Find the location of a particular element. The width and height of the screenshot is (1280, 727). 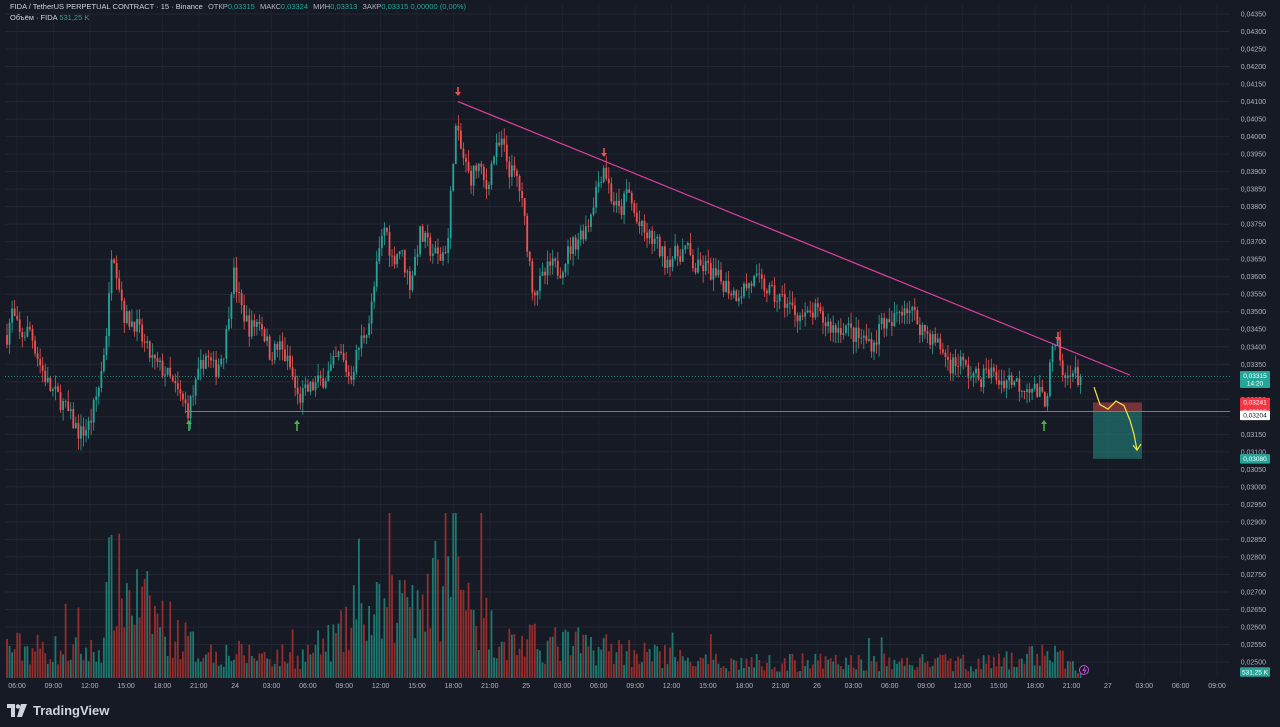

current-price-badge-text: 0,03204 is located at coordinates (1255, 416).